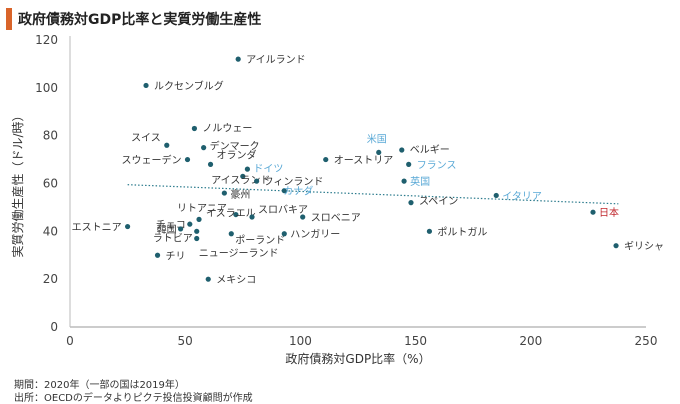  I want to click on point-label: ラトビア, so click(173, 238).